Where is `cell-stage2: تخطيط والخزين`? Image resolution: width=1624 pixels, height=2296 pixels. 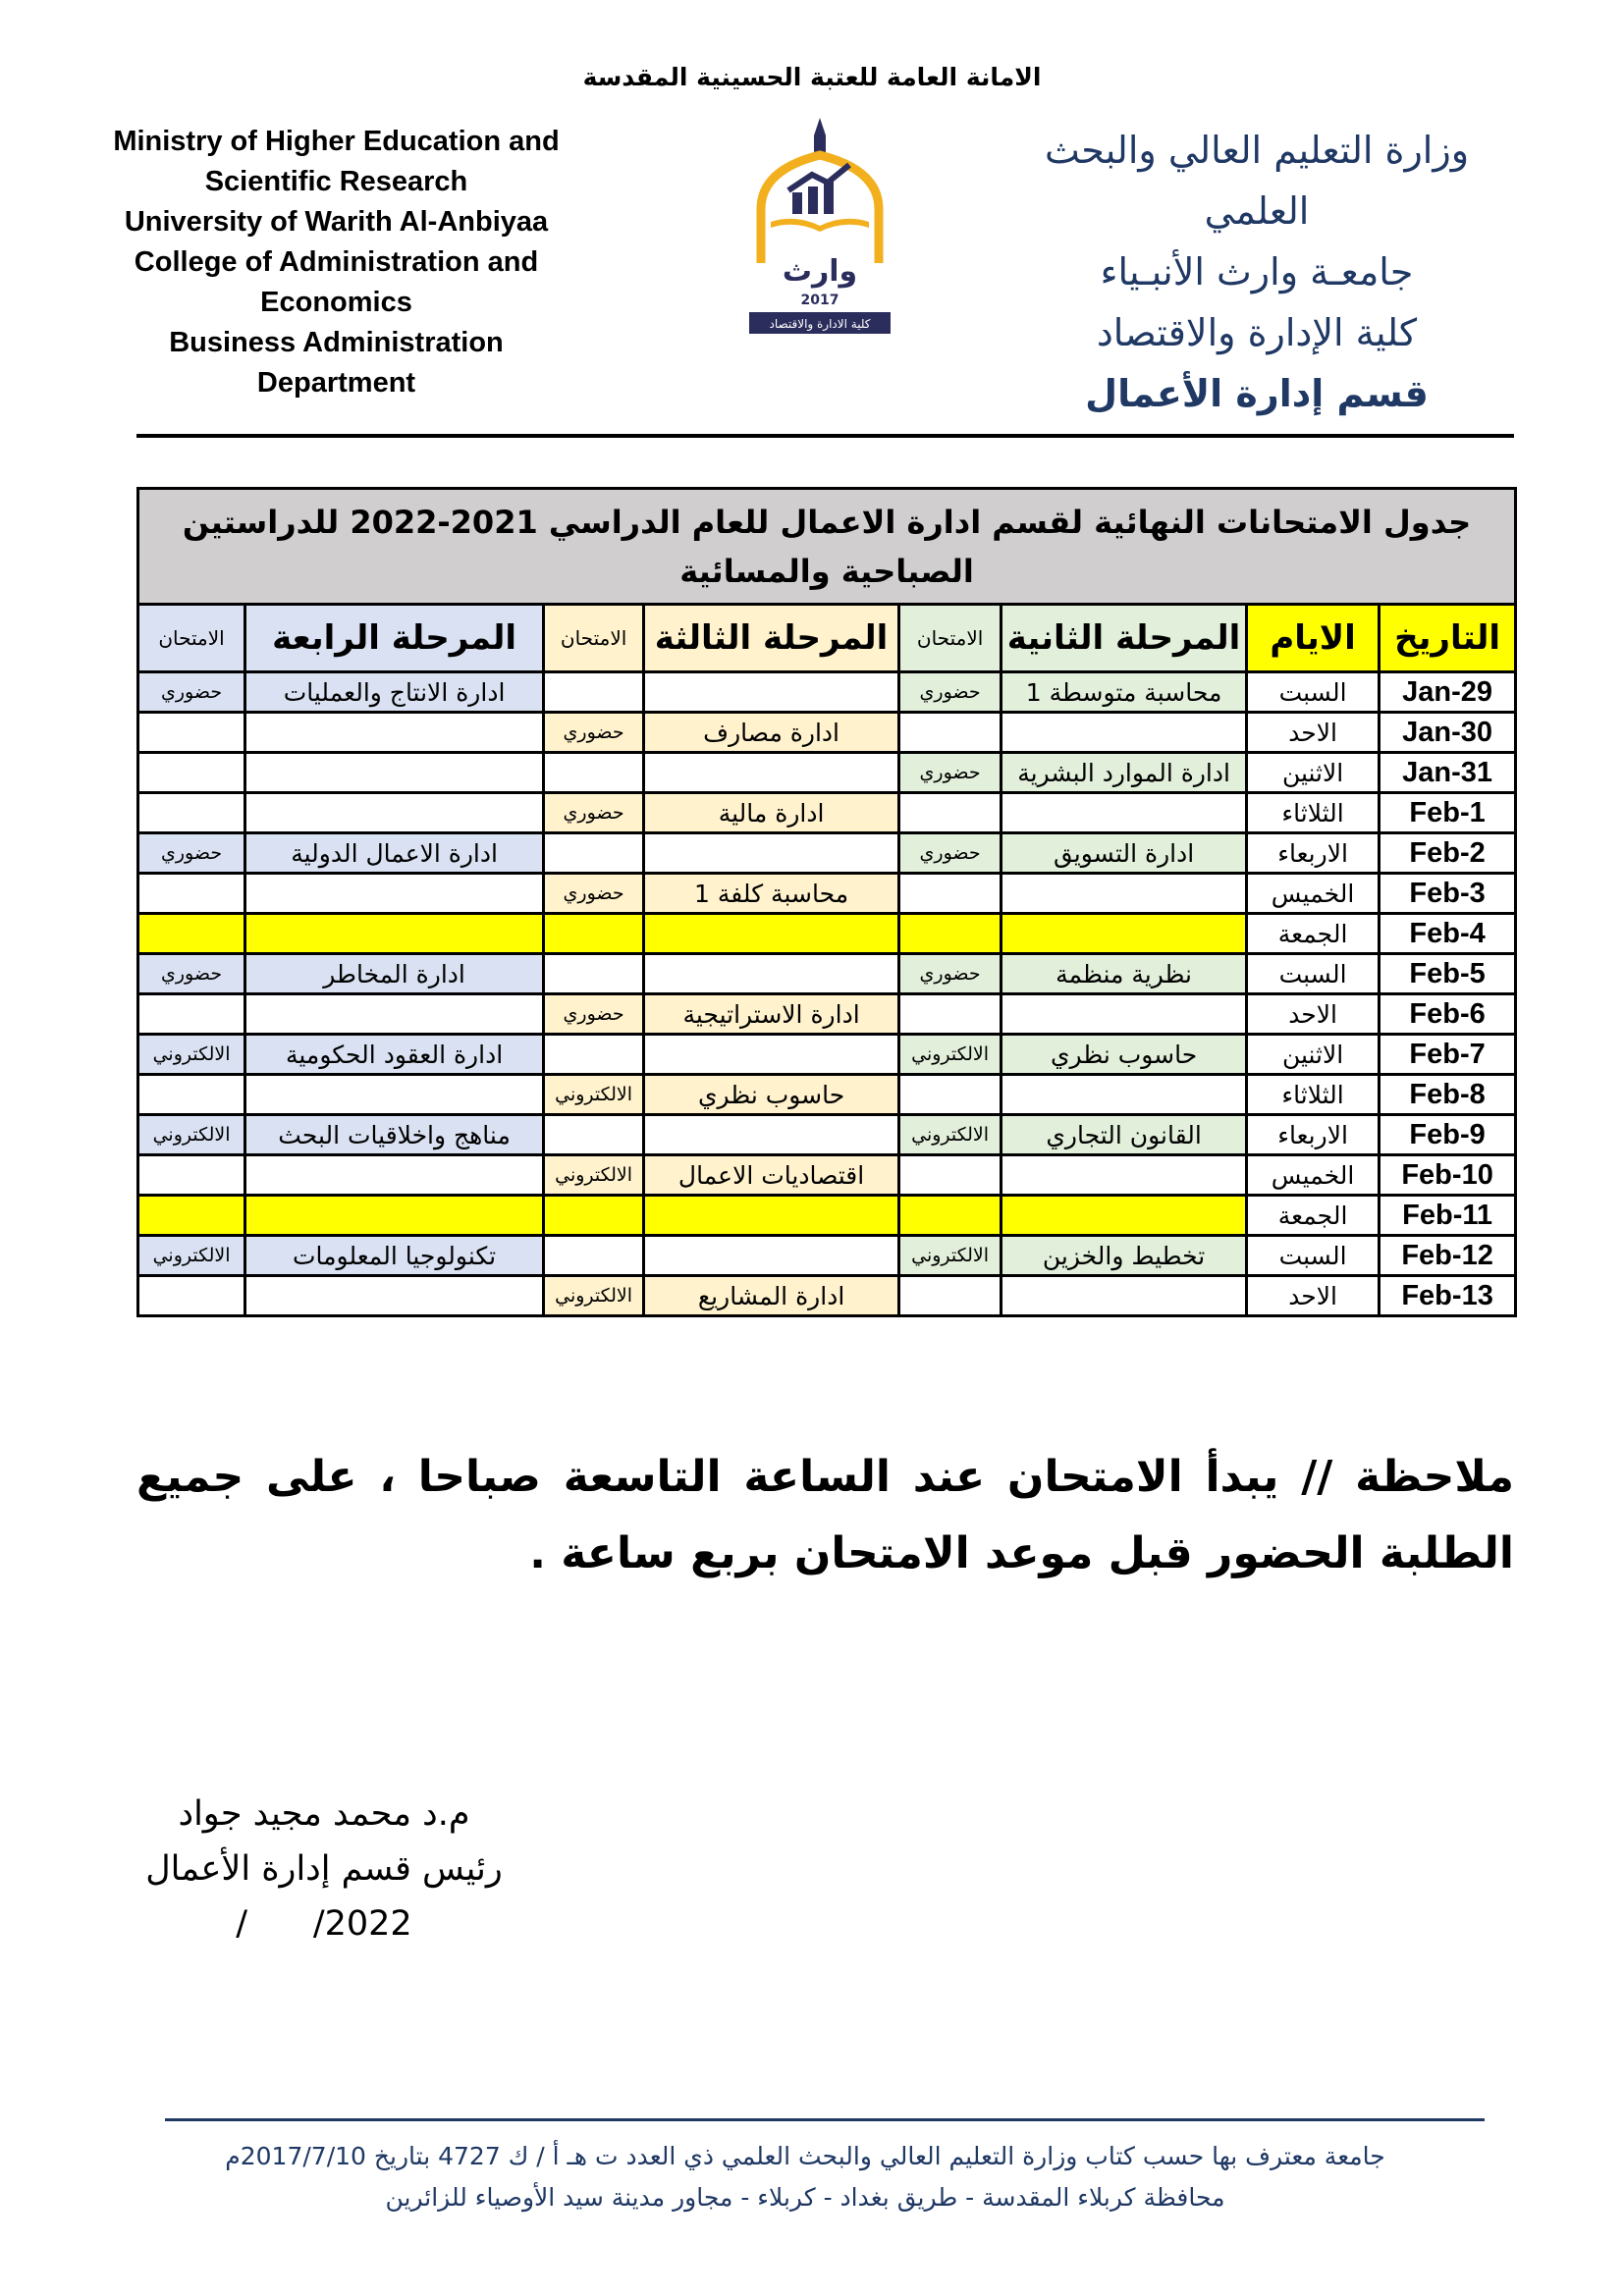
cell-stage2: تخطيط والخزين is located at coordinates (1124, 1255).